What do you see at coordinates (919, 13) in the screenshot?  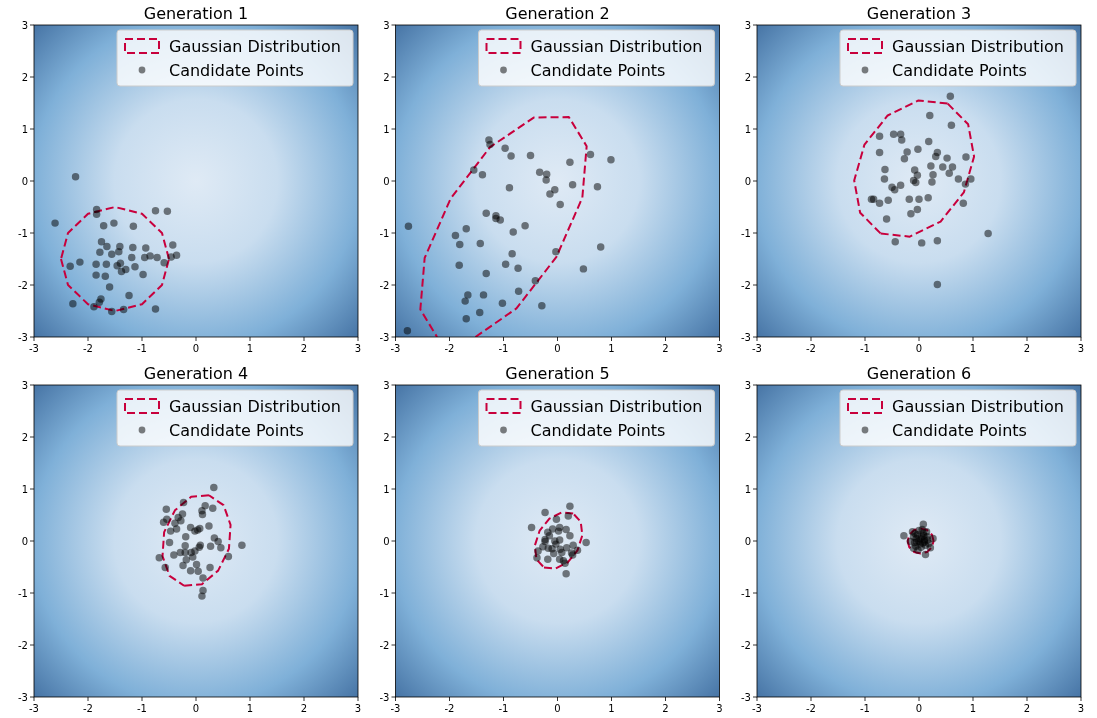 I see `chart-title: Generation 3` at bounding box center [919, 13].